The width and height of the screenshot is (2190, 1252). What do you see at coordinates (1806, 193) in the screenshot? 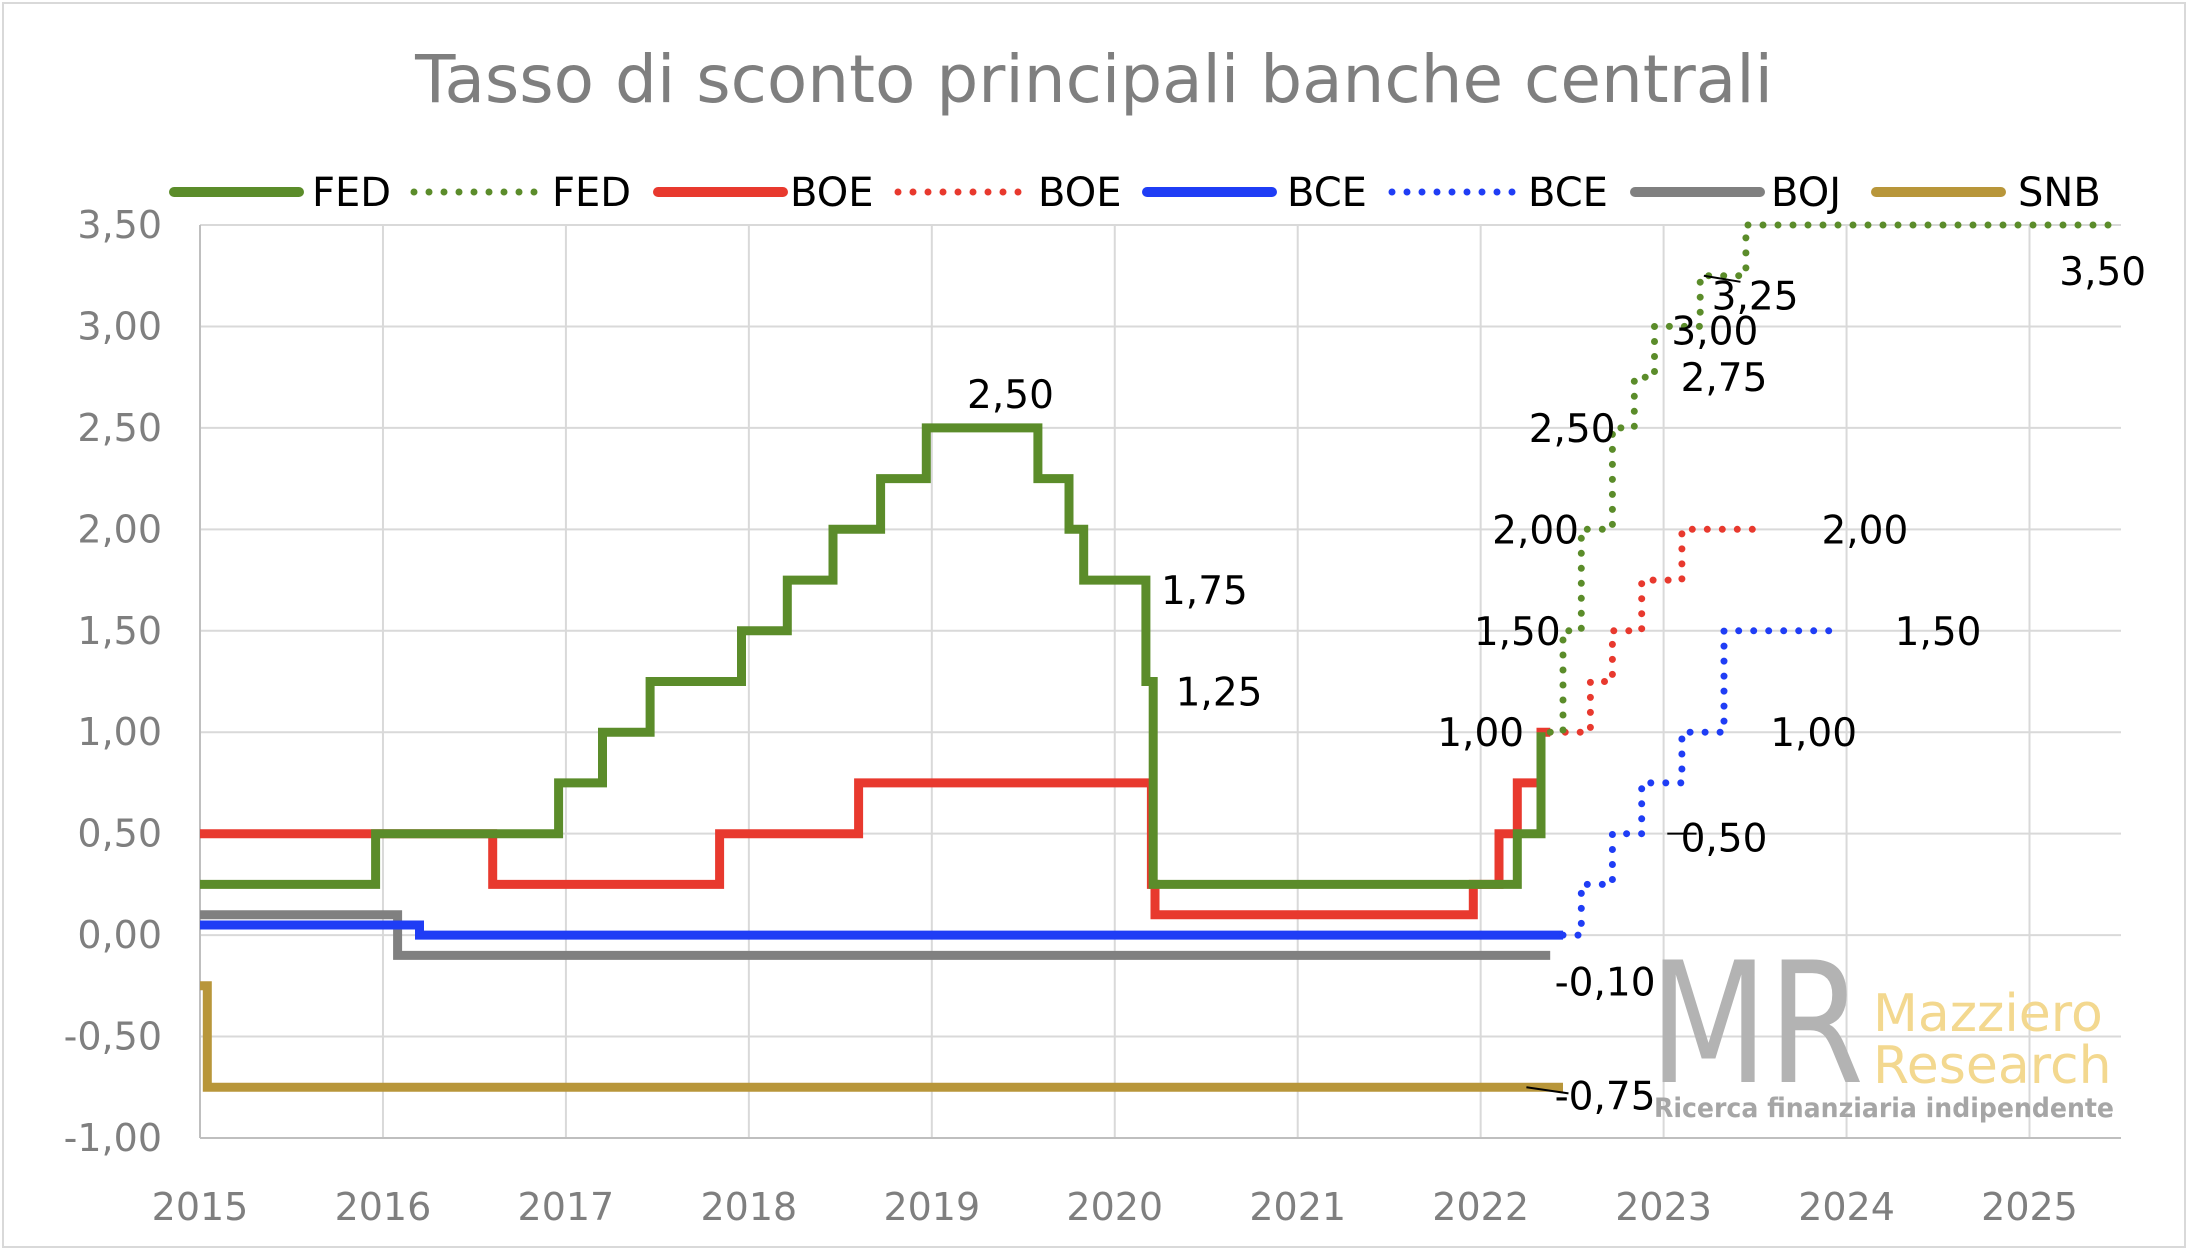
I see `legend-label: BOJ` at bounding box center [1806, 193].